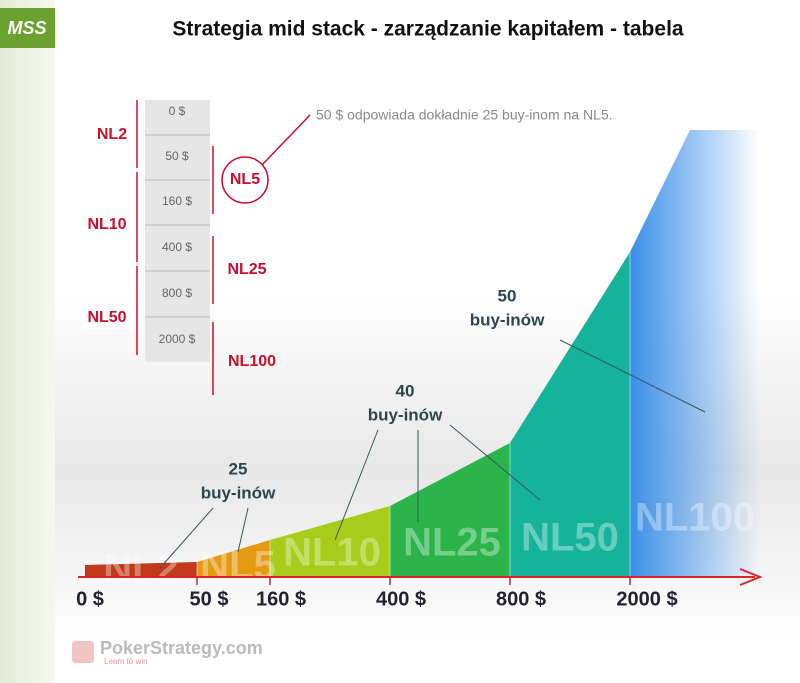 This screenshot has height=683, width=800. What do you see at coordinates (405, 390) in the screenshot?
I see `callout: 40` at bounding box center [405, 390].